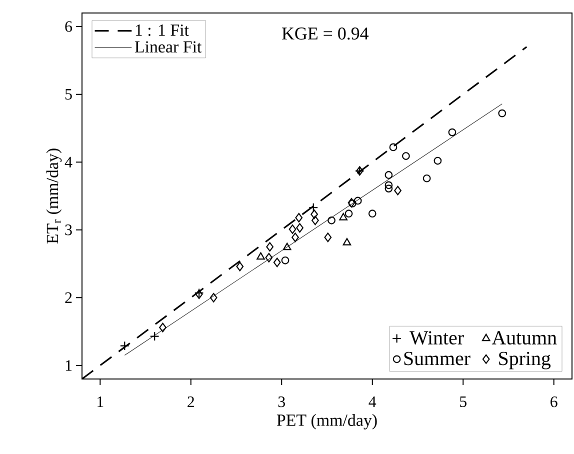 This screenshot has width=574, height=454. I want to click on y-tick-label: 2, so click(68, 297).